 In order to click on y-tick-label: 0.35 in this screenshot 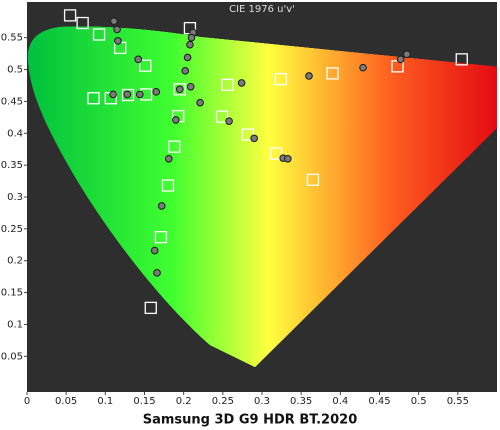, I will do `click(12, 165)`.